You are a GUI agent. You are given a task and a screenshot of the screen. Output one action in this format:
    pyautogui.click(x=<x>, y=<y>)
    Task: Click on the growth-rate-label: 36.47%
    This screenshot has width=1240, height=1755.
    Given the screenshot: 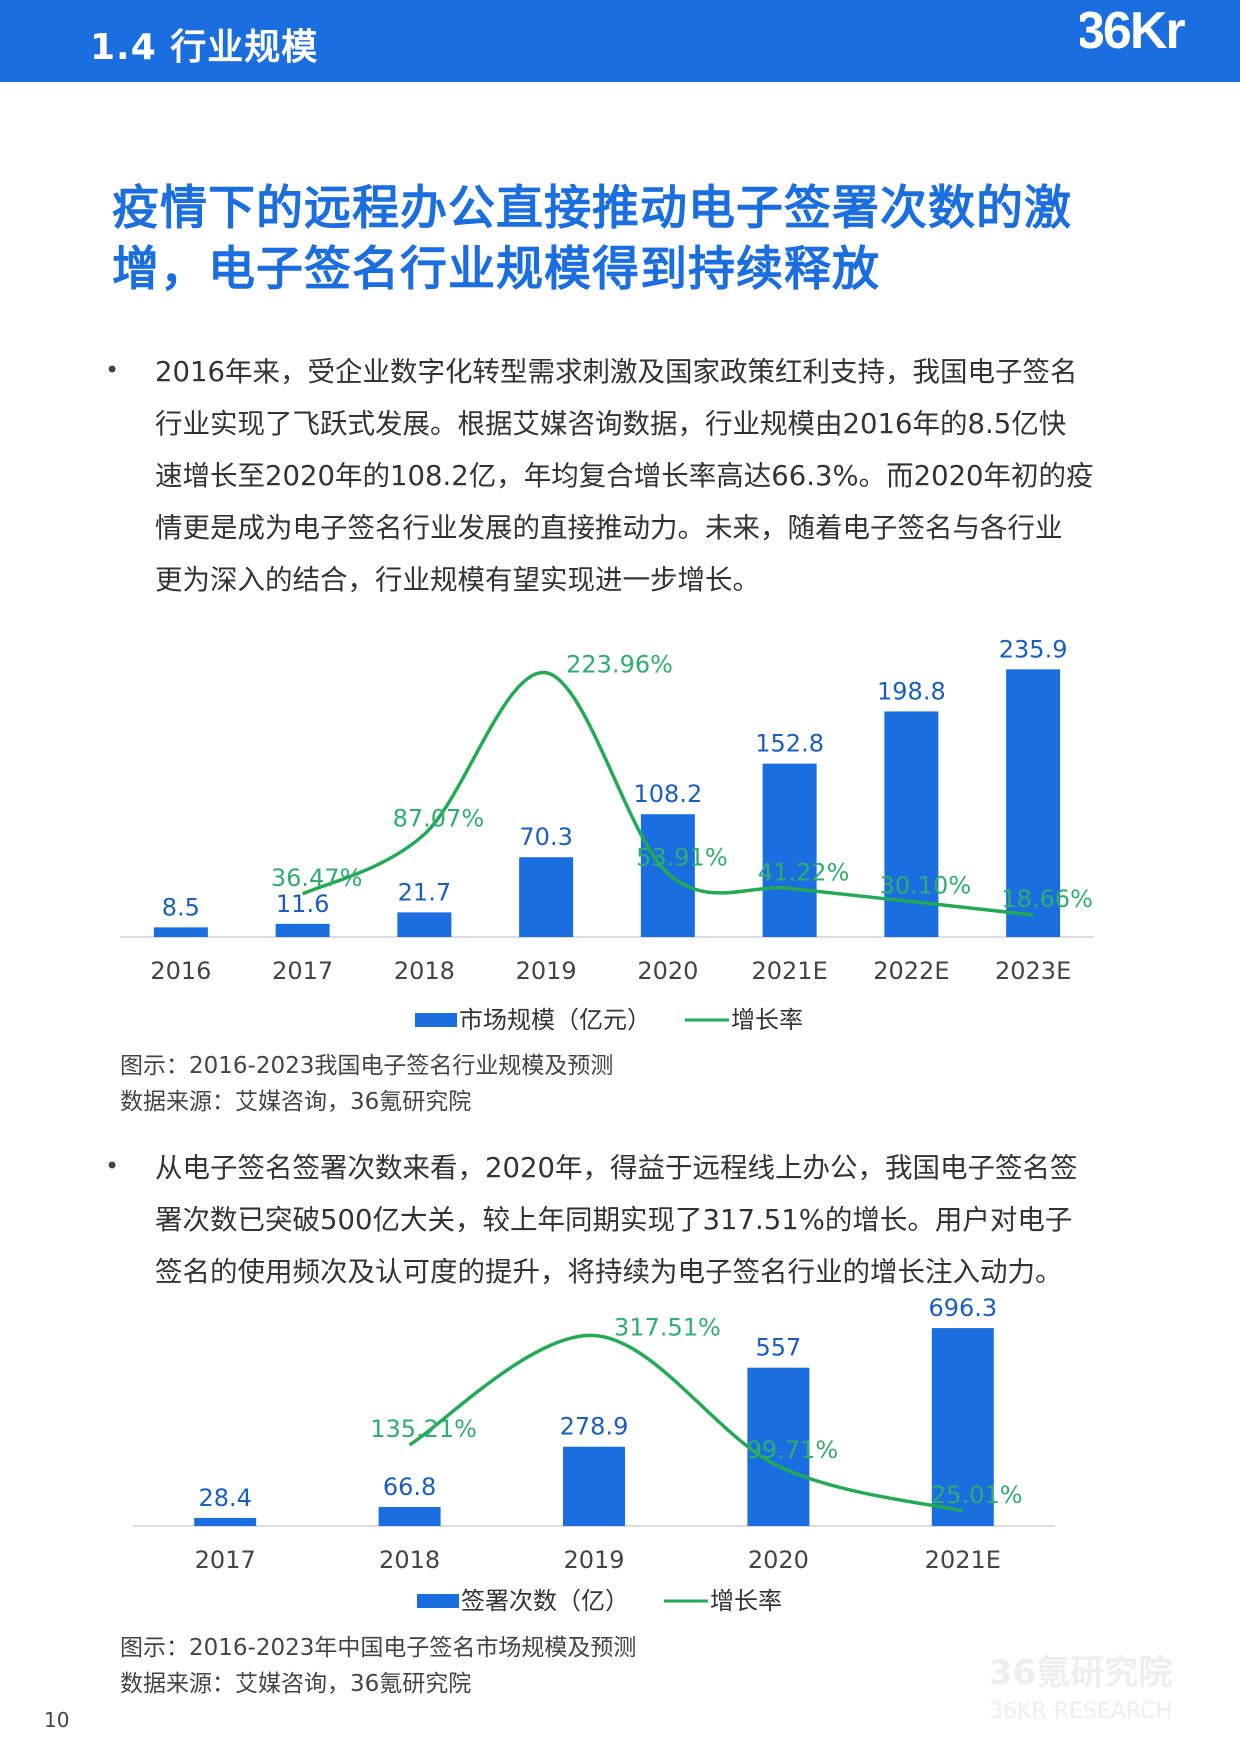 What is the action you would take?
    pyautogui.click(x=317, y=878)
    